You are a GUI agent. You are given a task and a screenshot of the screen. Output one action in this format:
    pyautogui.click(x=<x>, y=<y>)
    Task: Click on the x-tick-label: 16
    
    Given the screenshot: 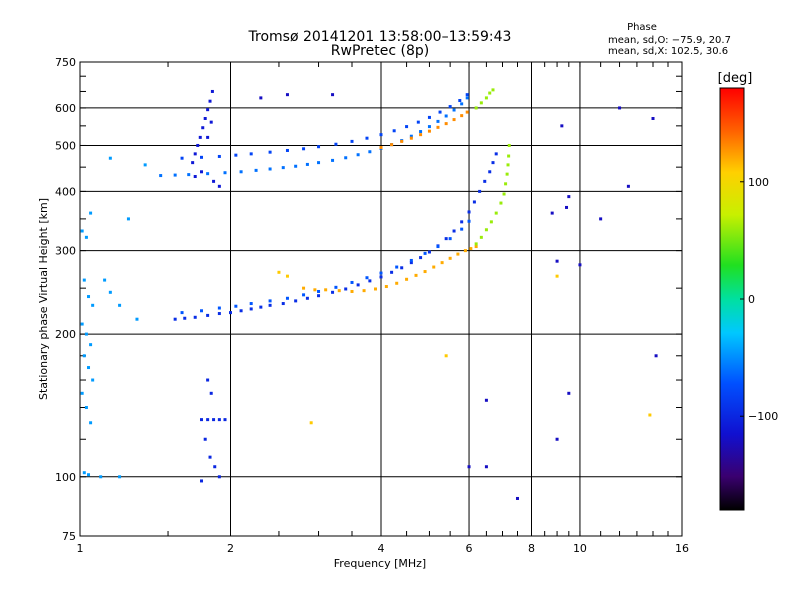 What is the action you would take?
    pyautogui.click(x=682, y=548)
    